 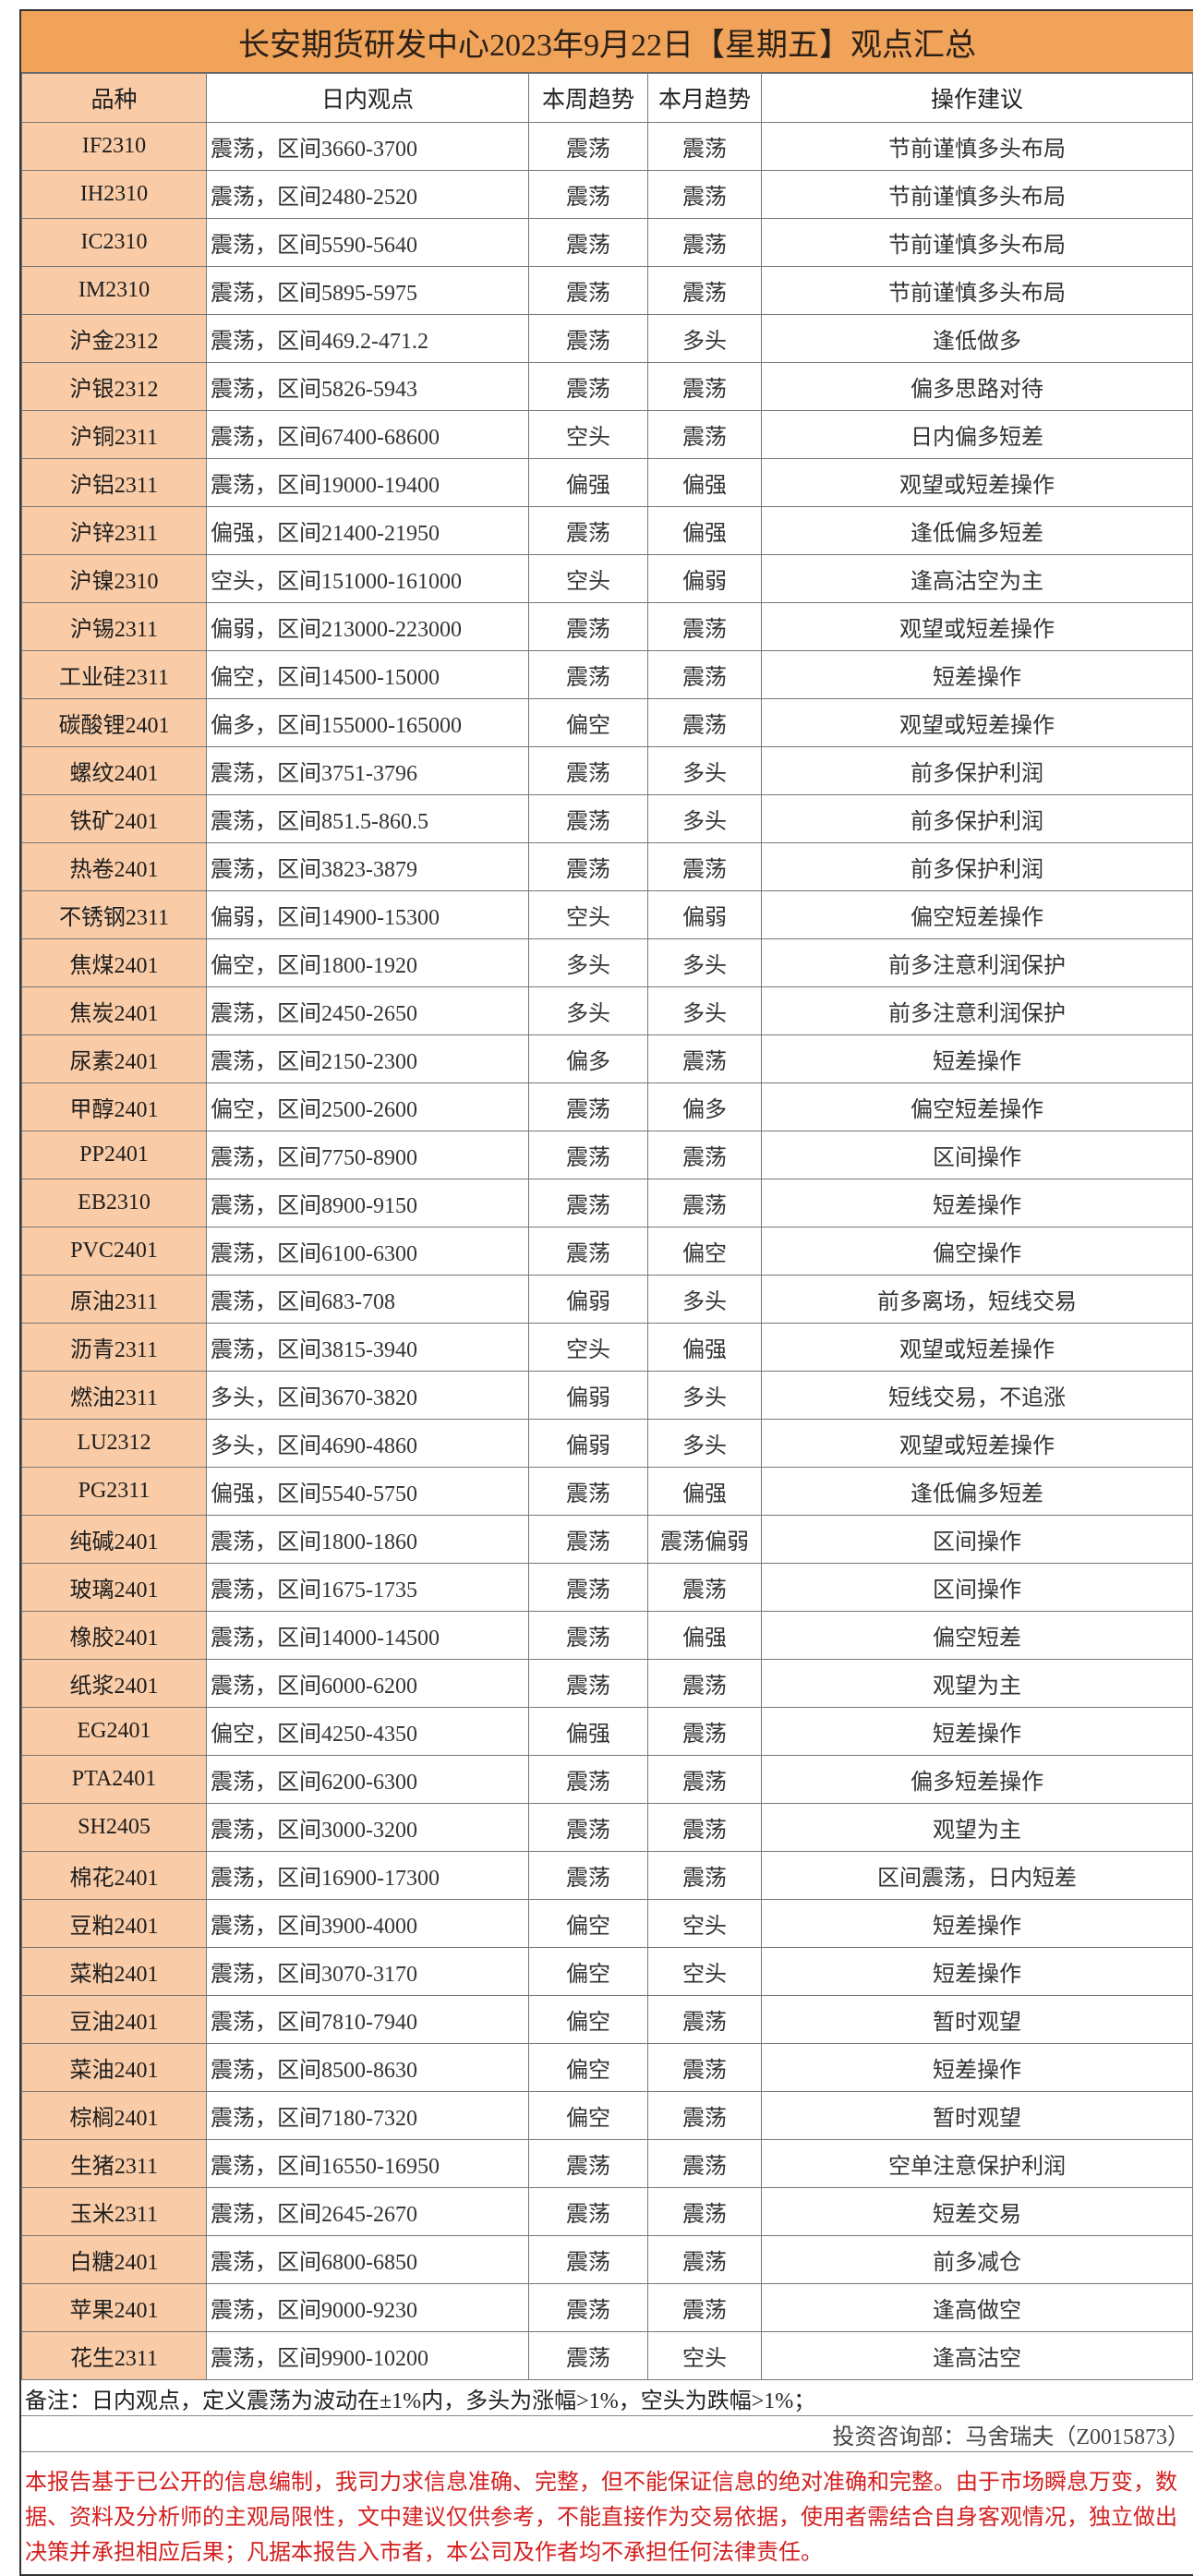 What do you see at coordinates (977, 1827) in the screenshot?
I see `cell-suggestion: 观望为主` at bounding box center [977, 1827].